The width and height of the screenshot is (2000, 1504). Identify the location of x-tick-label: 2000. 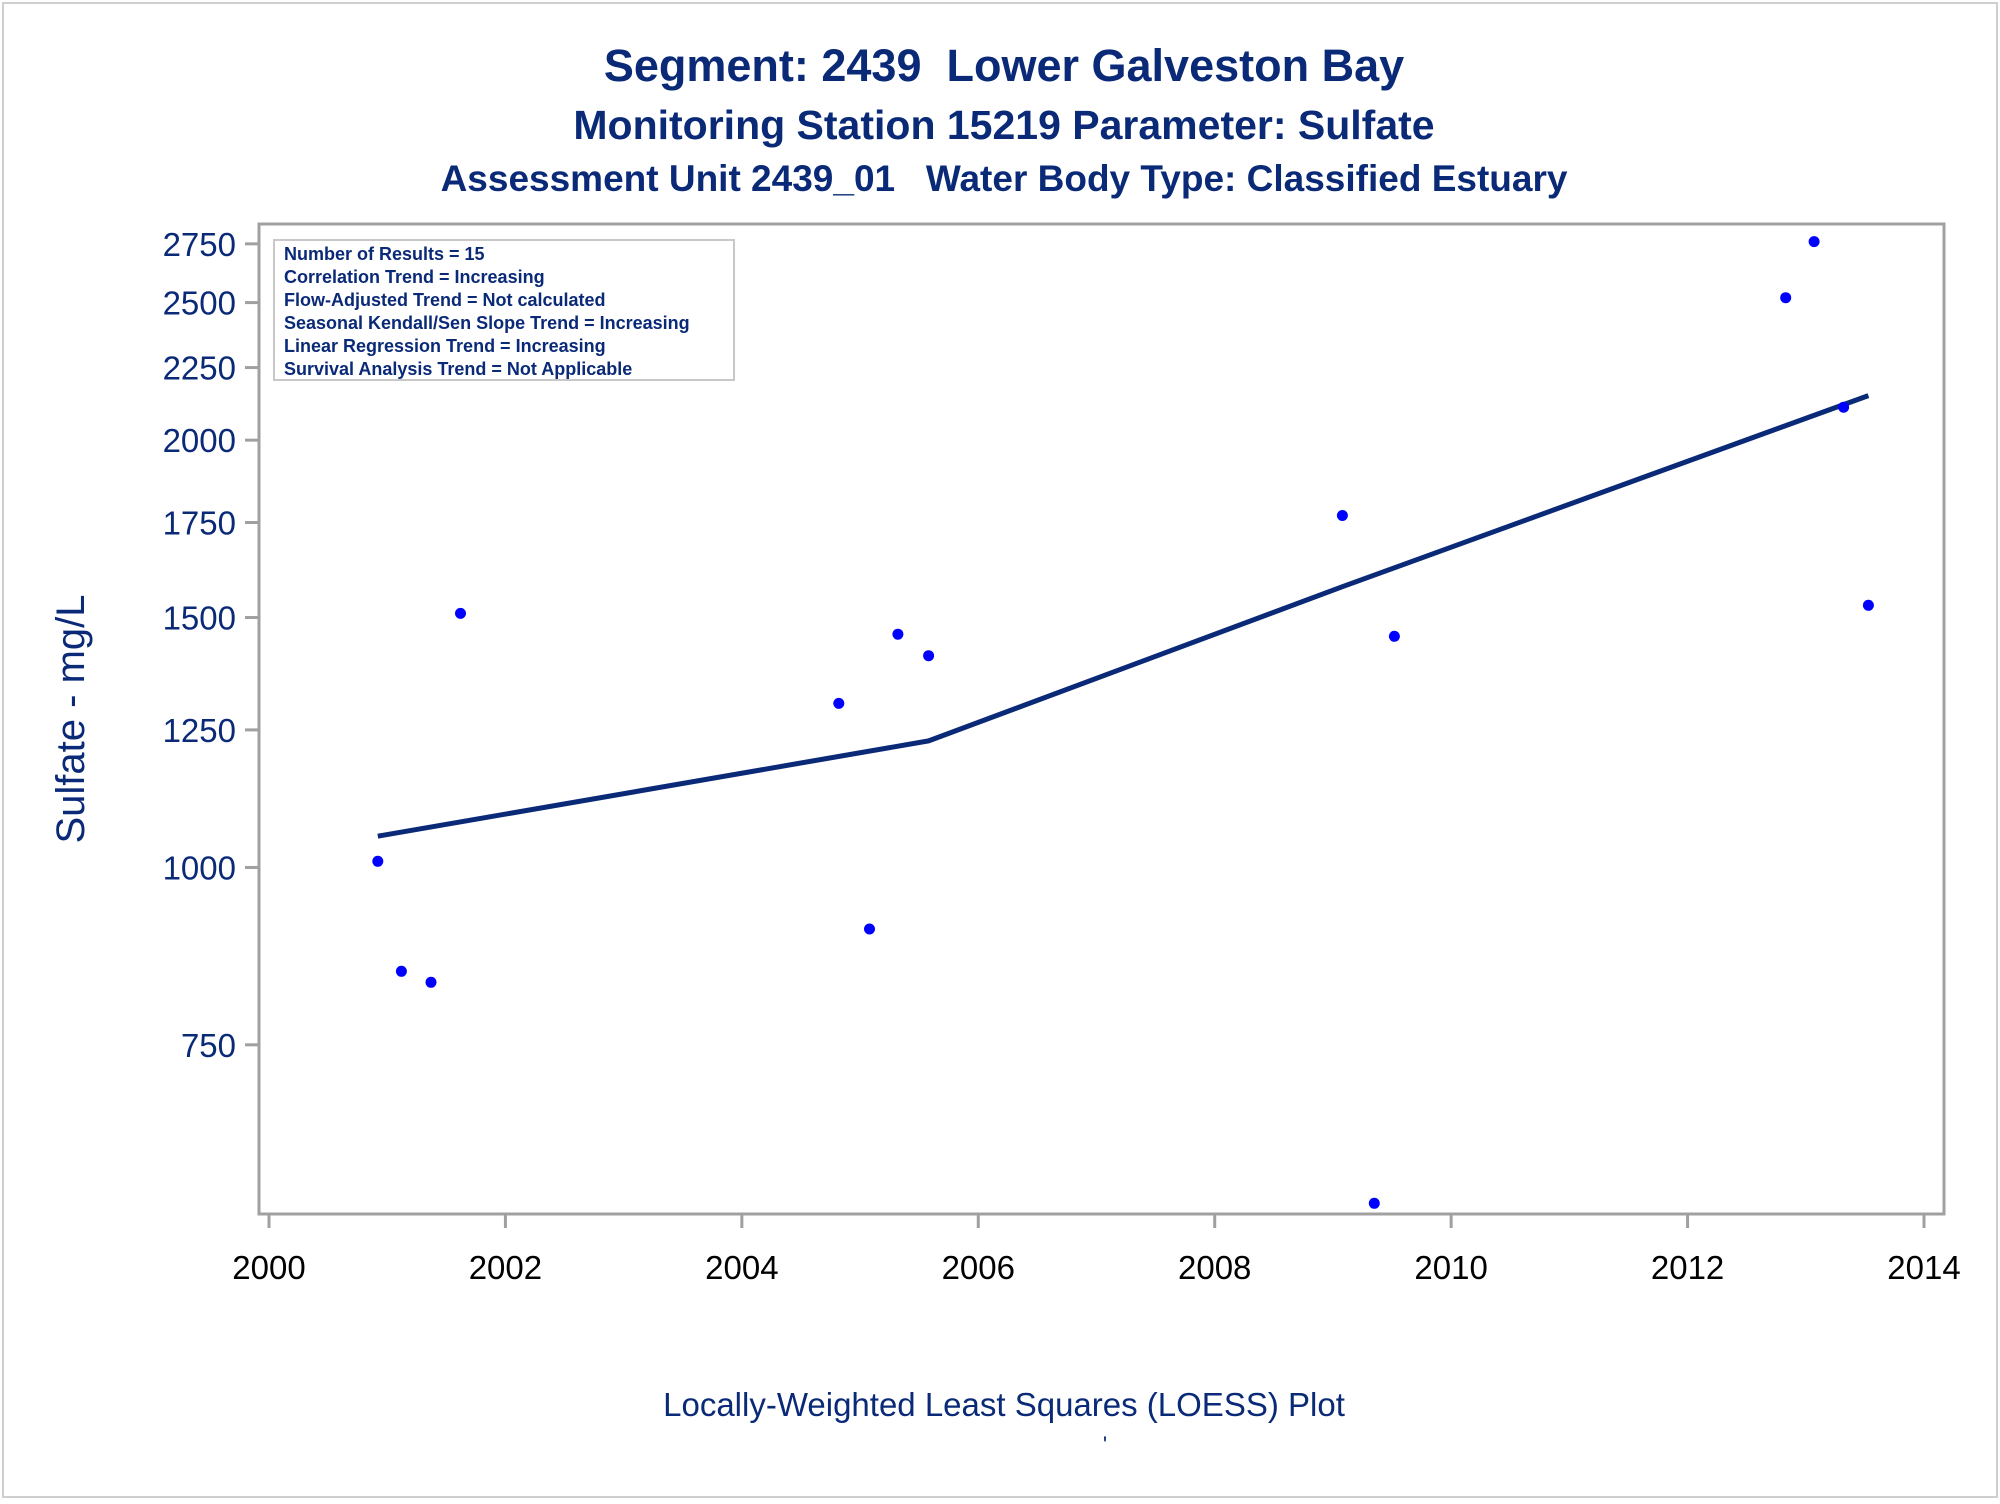
(268, 1267).